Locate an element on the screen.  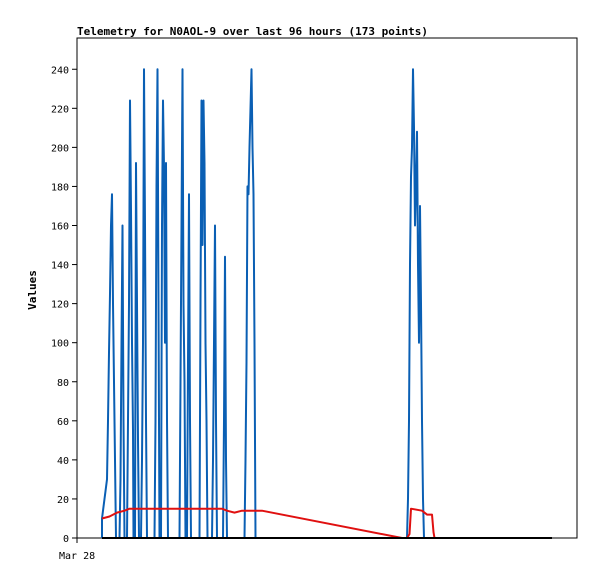
y-tick-label: 160 is located at coordinates (60, 227).